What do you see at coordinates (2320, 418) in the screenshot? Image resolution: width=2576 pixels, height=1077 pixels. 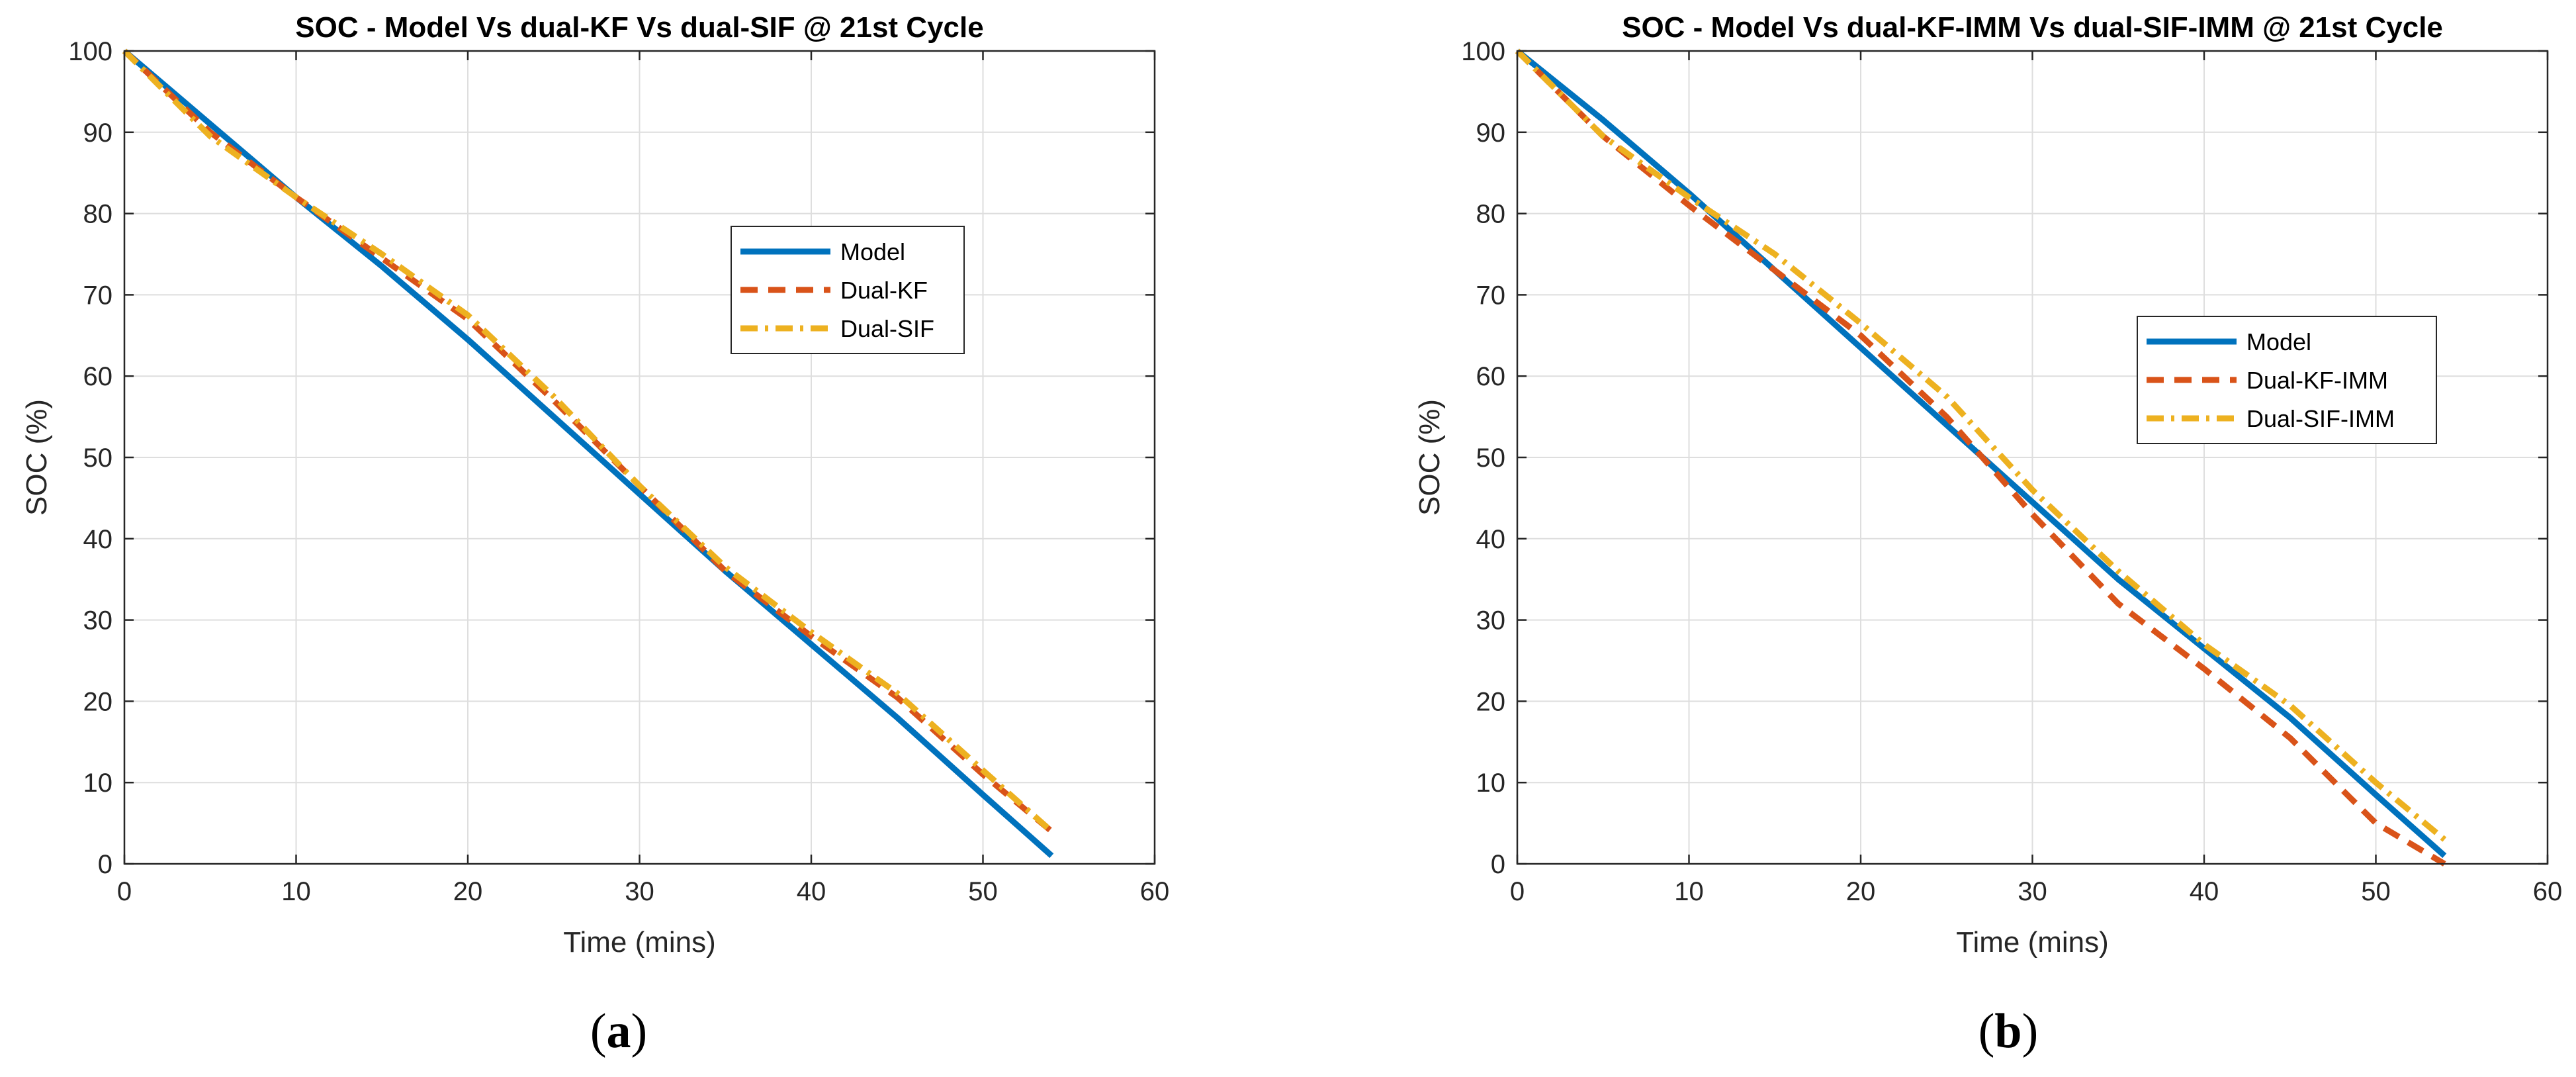 I see `legend-label: Dual-SIF-IMM` at bounding box center [2320, 418].